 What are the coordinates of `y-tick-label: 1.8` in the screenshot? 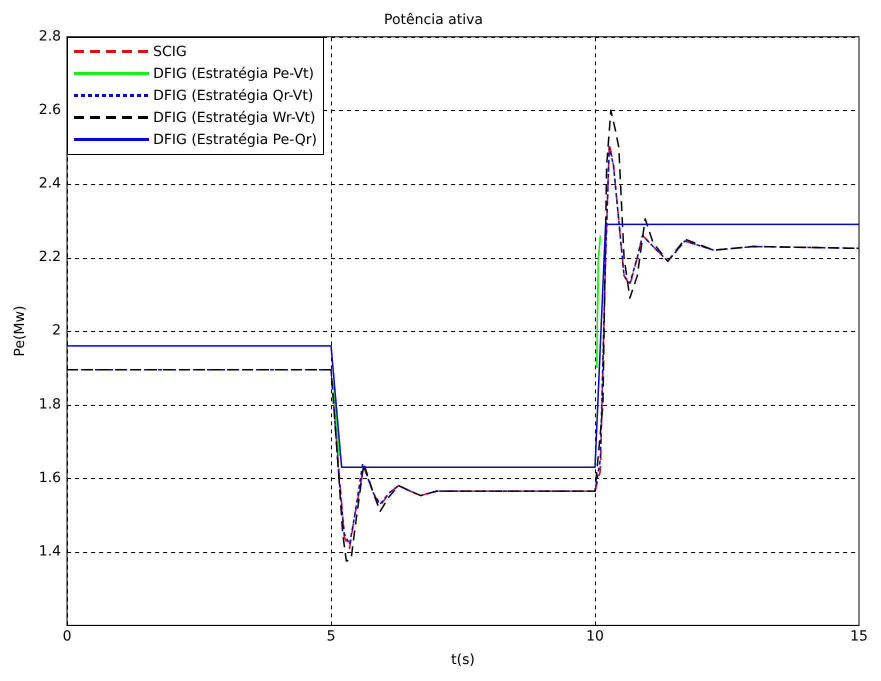 It's located at (50, 404).